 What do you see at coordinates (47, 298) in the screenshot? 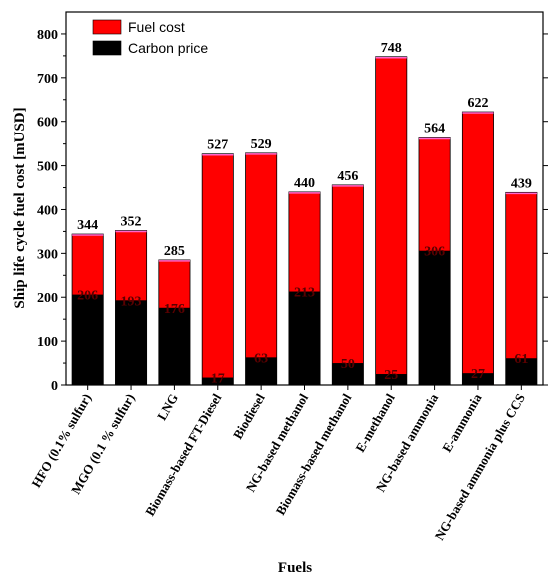
I see `y-tick-label: 200` at bounding box center [47, 298].